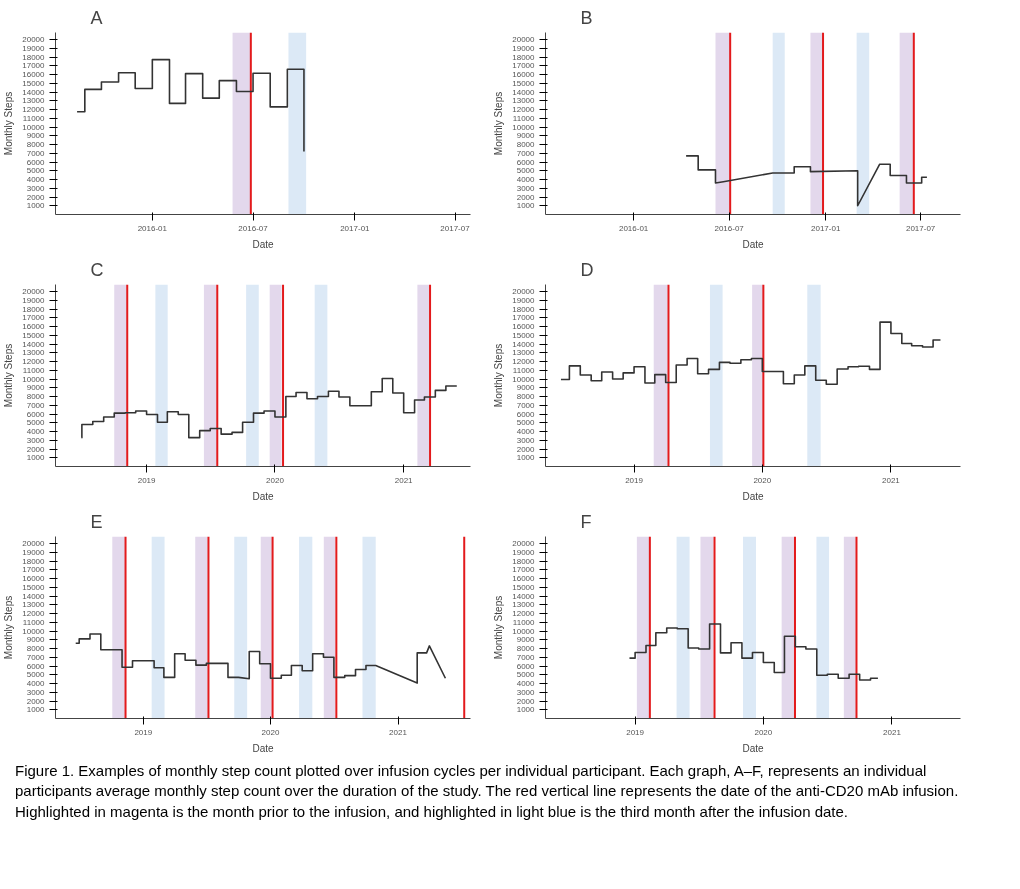 This screenshot has height=889, width=1020. Describe the element at coordinates (586, 17) in the screenshot. I see `chart-title: B` at that location.